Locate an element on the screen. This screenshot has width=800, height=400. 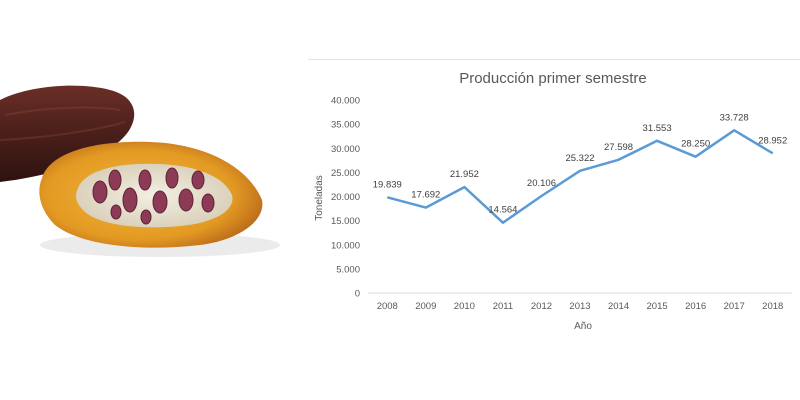
data-label: 28.250 is located at coordinates (695, 144).